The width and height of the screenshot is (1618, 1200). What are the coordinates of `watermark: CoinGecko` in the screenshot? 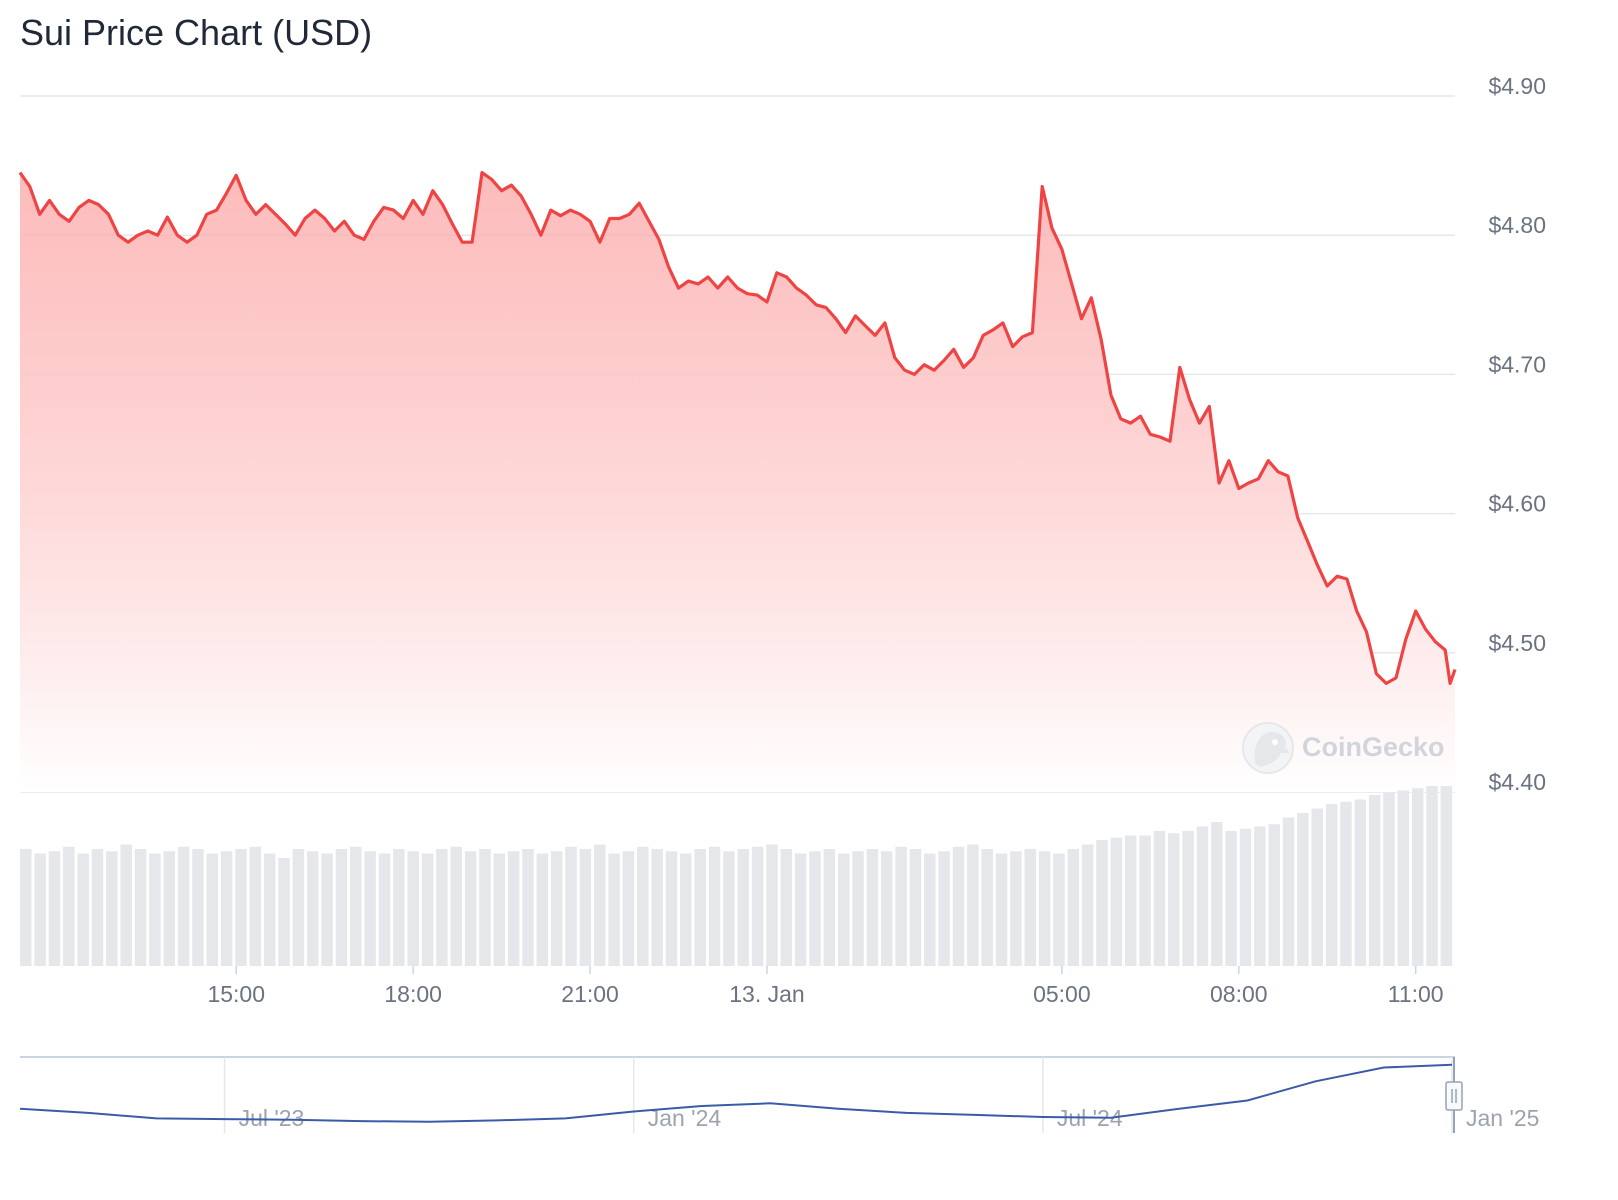 It's located at (1343, 748).